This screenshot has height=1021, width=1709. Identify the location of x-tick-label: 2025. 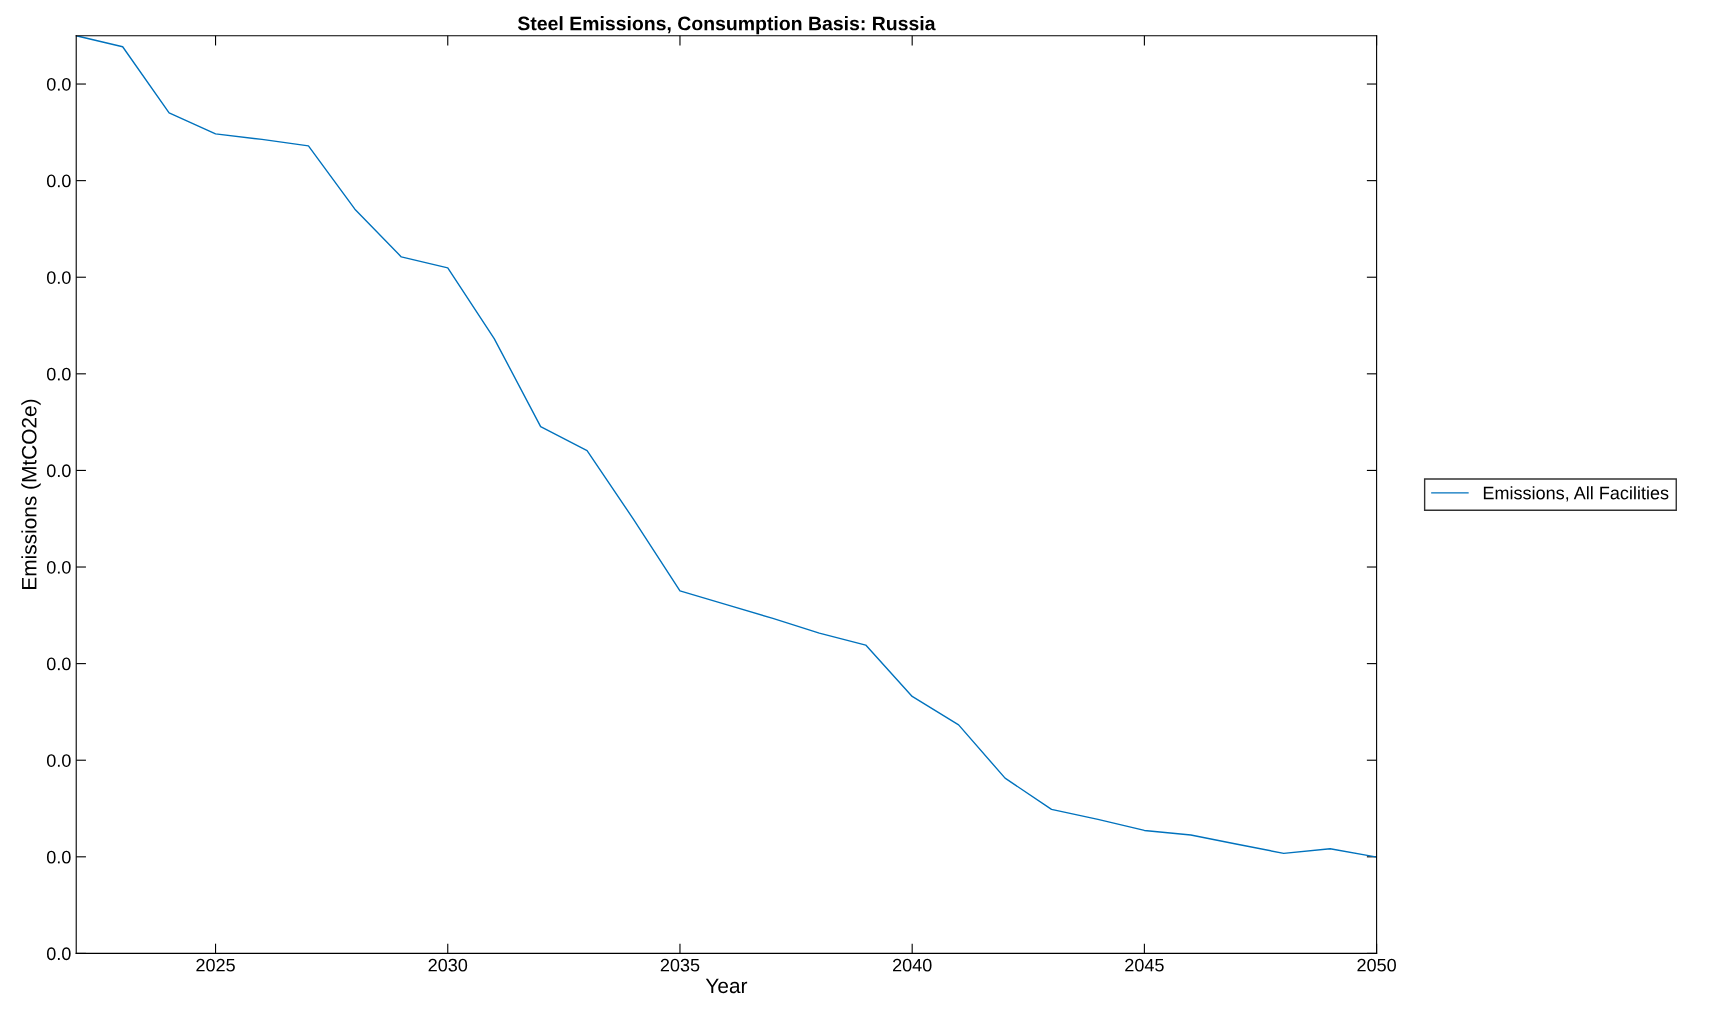
(215, 965).